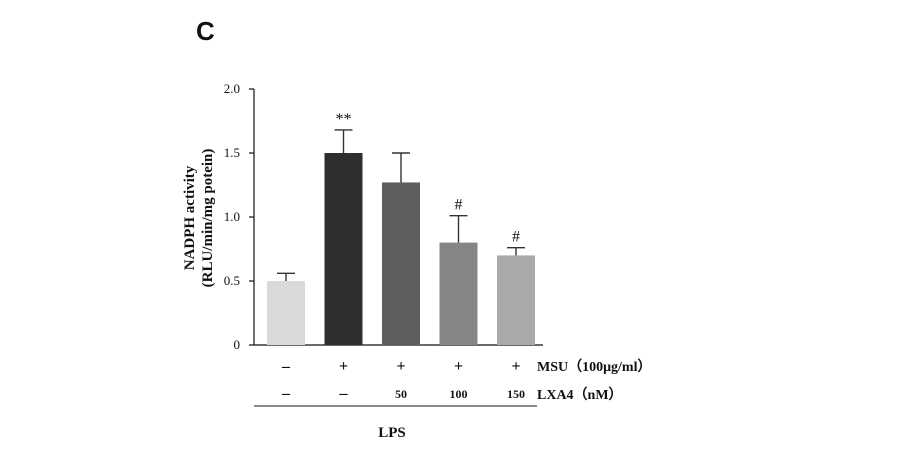 This screenshot has width=900, height=450. I want to click on y-tick-label: 0.5, so click(232, 280).